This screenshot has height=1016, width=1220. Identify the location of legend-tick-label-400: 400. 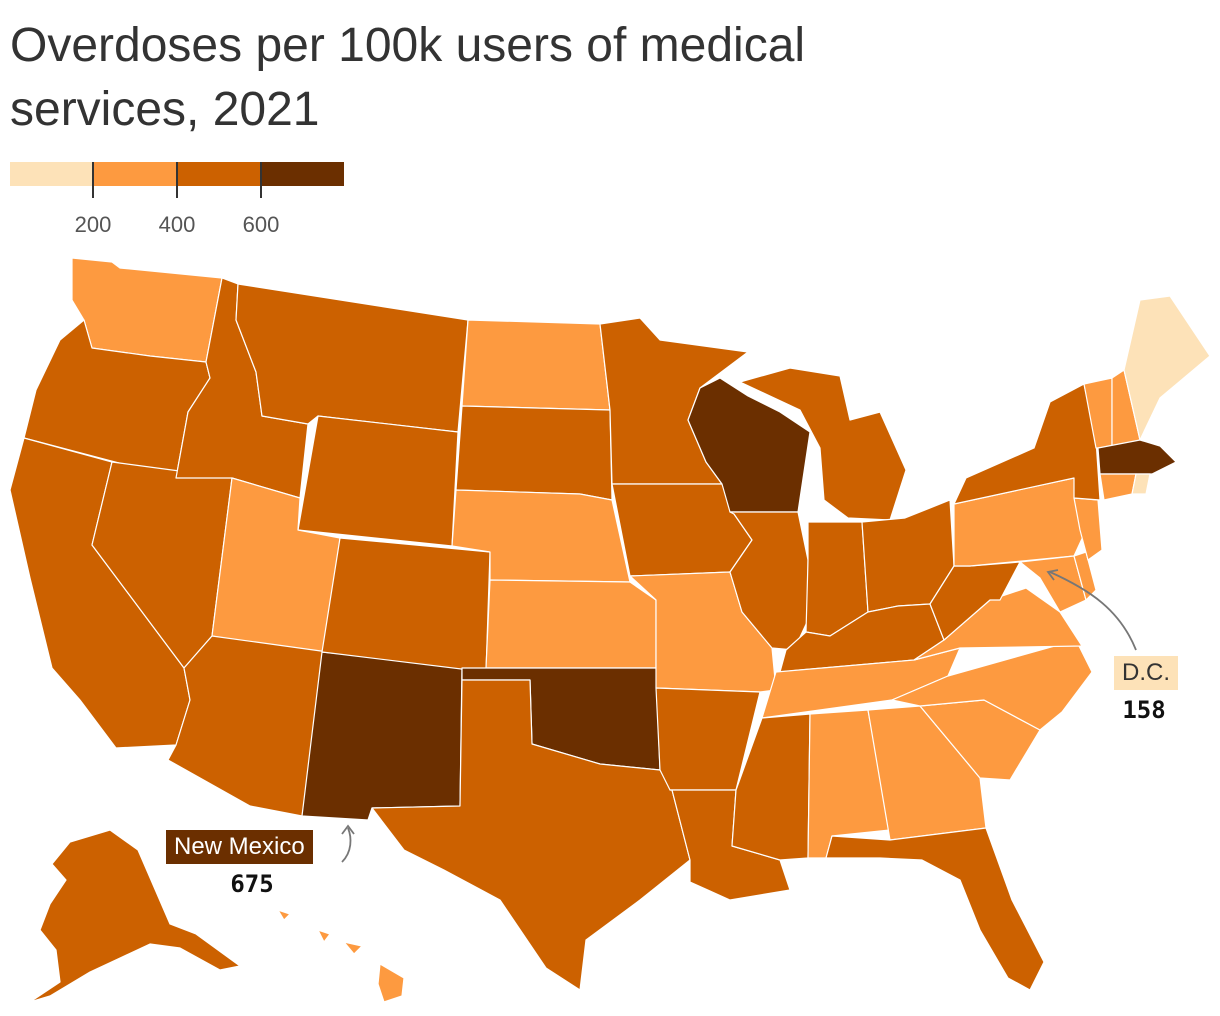
(177, 224).